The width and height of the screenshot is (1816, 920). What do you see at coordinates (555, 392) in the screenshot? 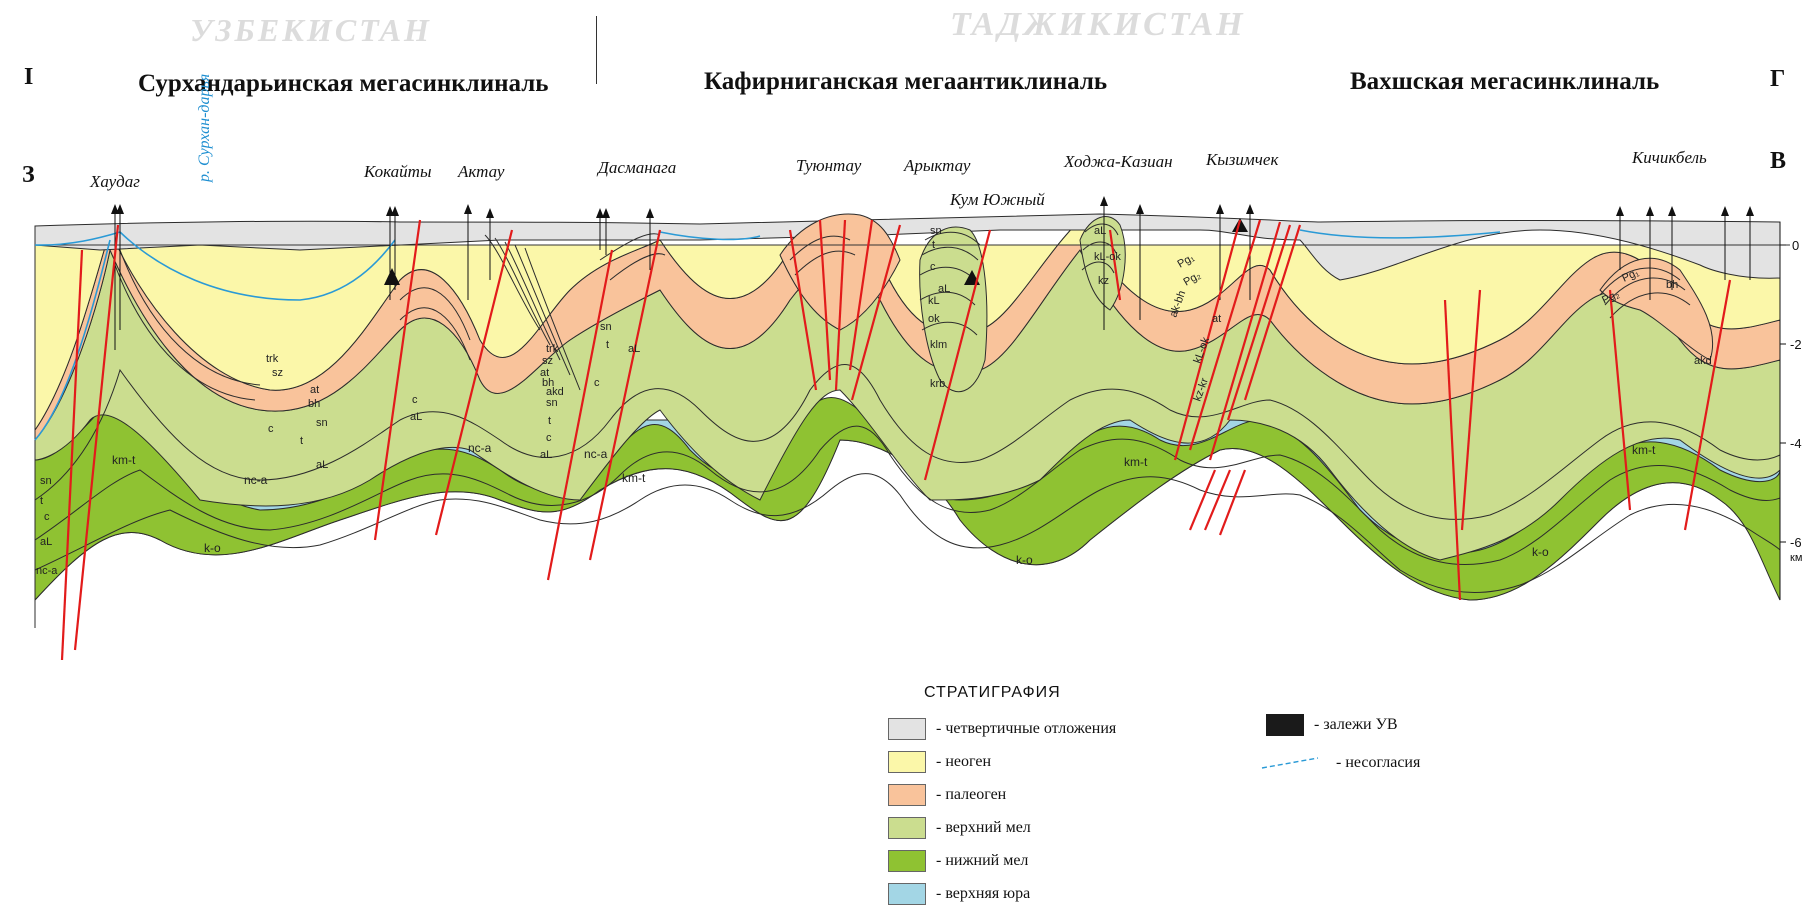
I see `label-akd-2: akd` at bounding box center [555, 392].